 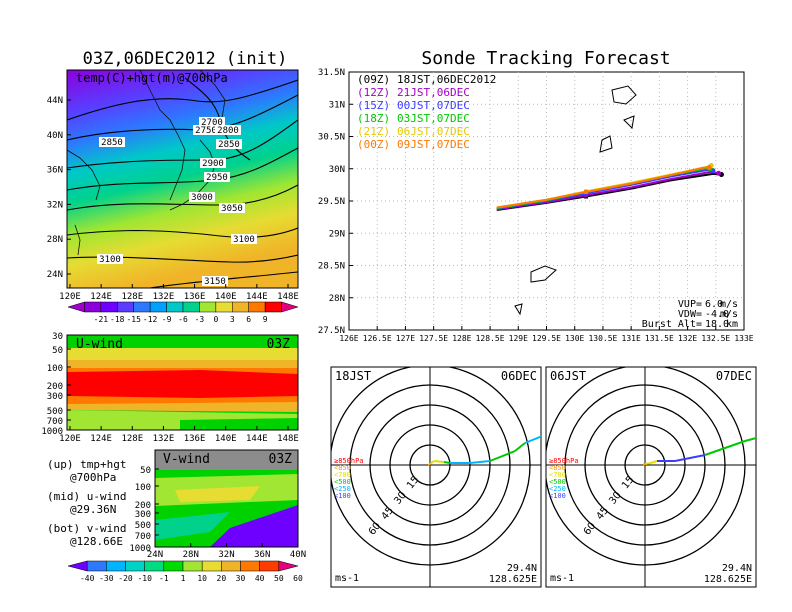 I want to click on track-endpoint, so click(x=719, y=173).